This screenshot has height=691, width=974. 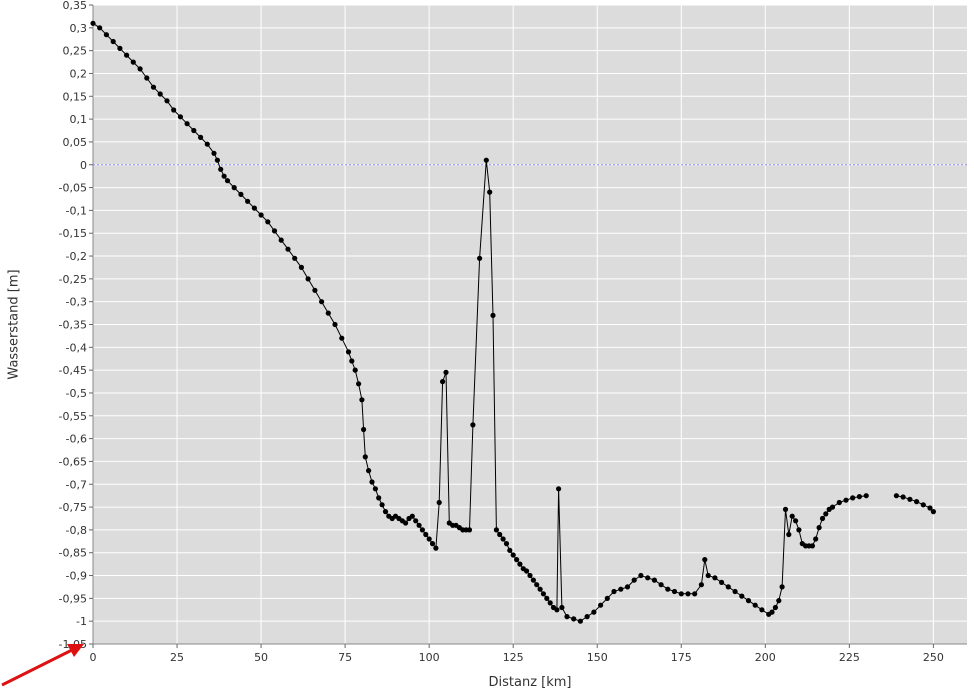 What do you see at coordinates (429, 657) in the screenshot?
I see `x-tick-label: 100` at bounding box center [429, 657].